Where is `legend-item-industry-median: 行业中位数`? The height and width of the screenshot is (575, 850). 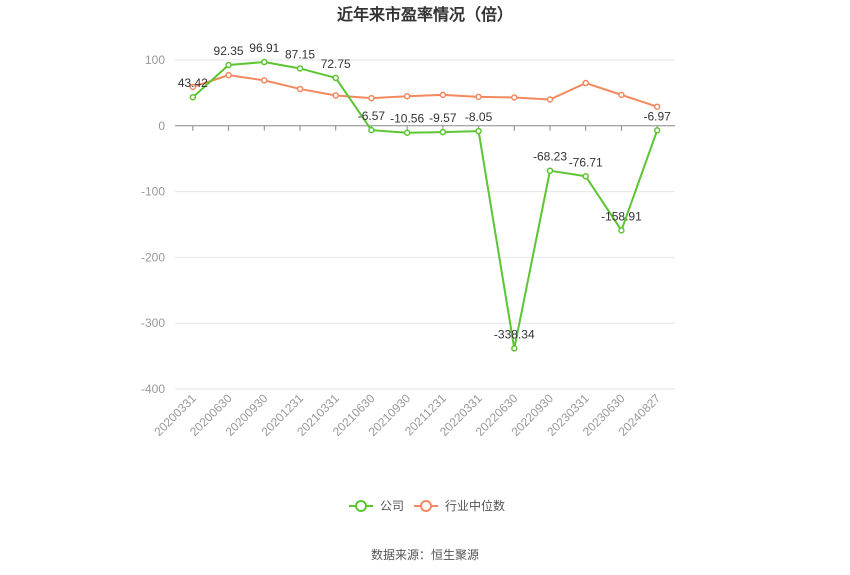 legend-item-industry-median: 行业中位数 is located at coordinates (459, 505).